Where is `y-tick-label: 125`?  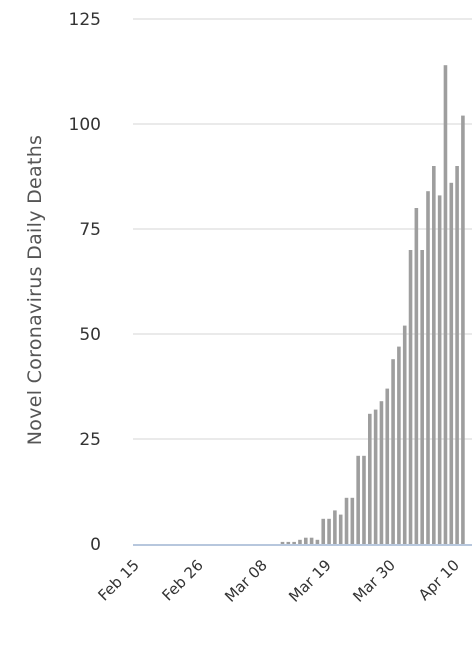 y-tick-label: 125 is located at coordinates (85, 20).